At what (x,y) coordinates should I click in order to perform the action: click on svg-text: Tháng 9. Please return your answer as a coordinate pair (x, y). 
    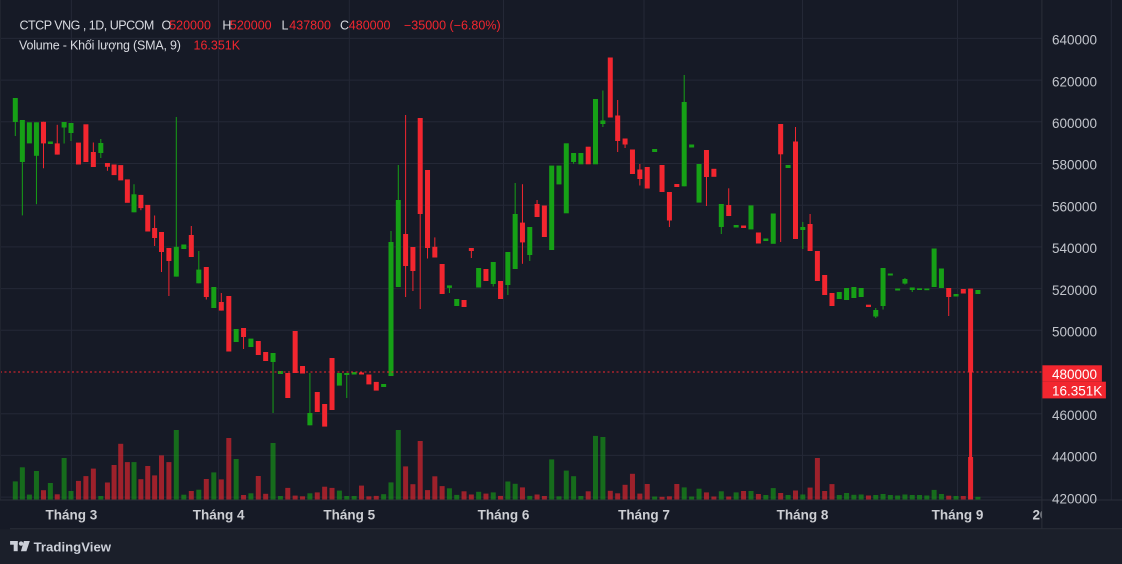
    Looking at the image, I should click on (958, 515).